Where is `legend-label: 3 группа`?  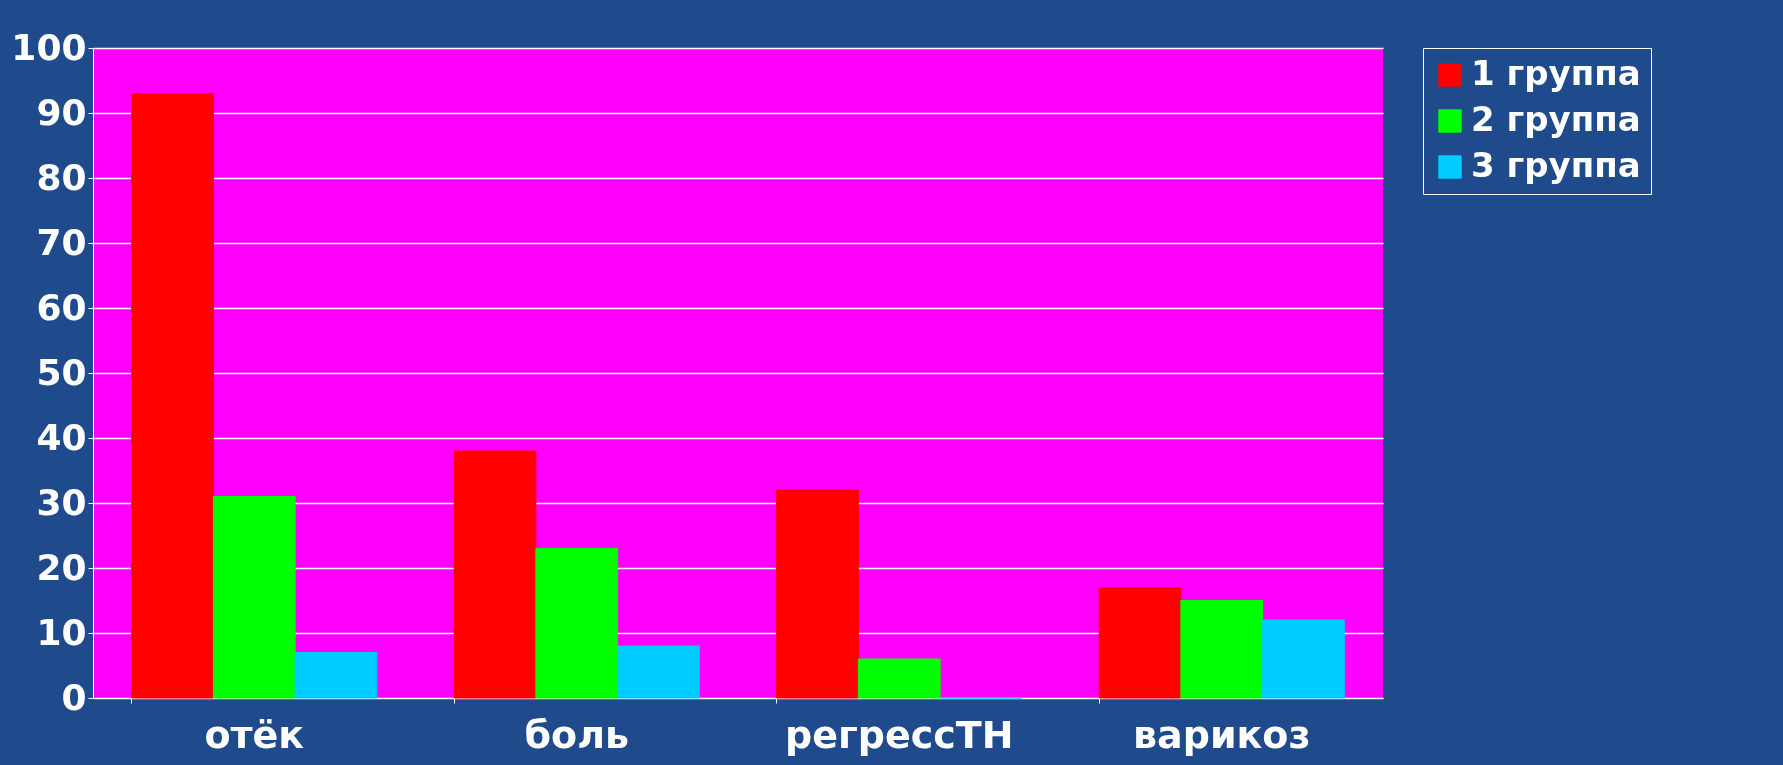
legend-label: 3 группа is located at coordinates (1556, 165).